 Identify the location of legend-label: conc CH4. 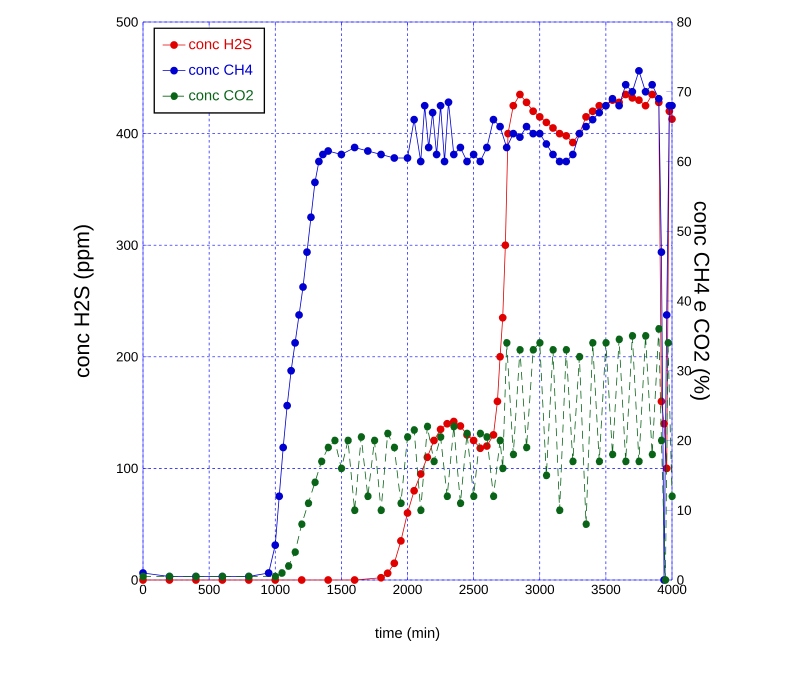
(220, 69).